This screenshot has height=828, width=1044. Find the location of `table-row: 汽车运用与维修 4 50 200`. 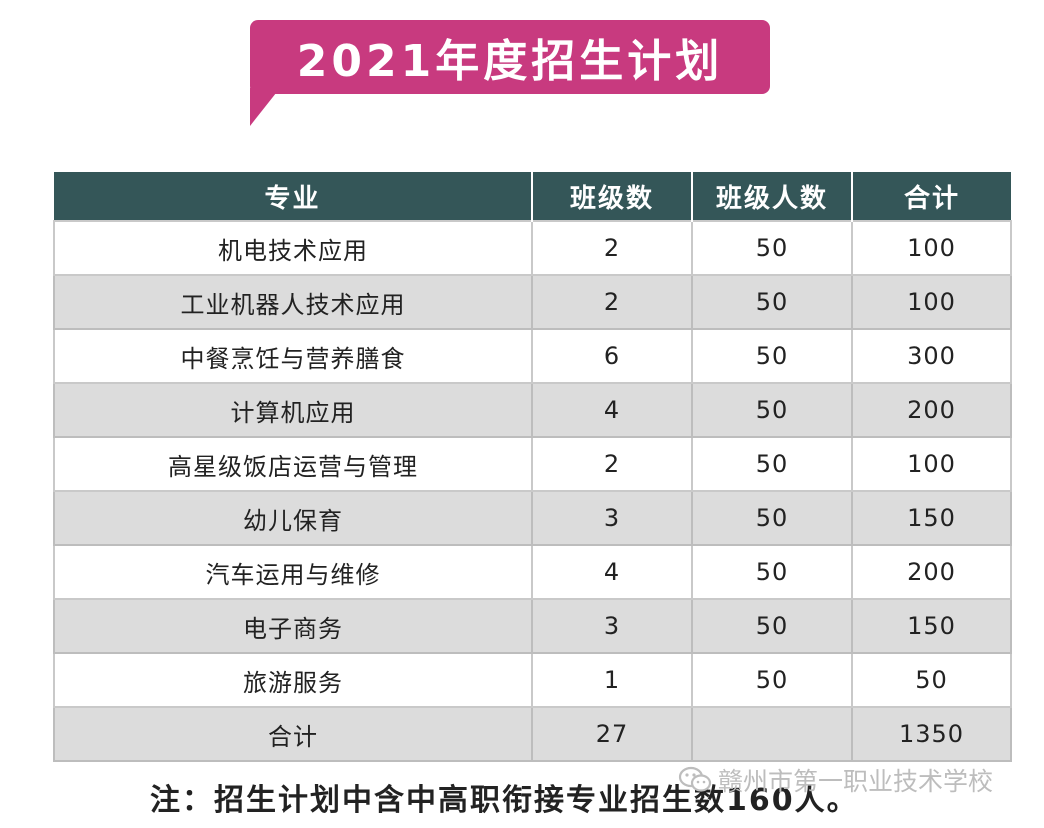

table-row: 汽车运用与维修 4 50 200 is located at coordinates (532, 572).